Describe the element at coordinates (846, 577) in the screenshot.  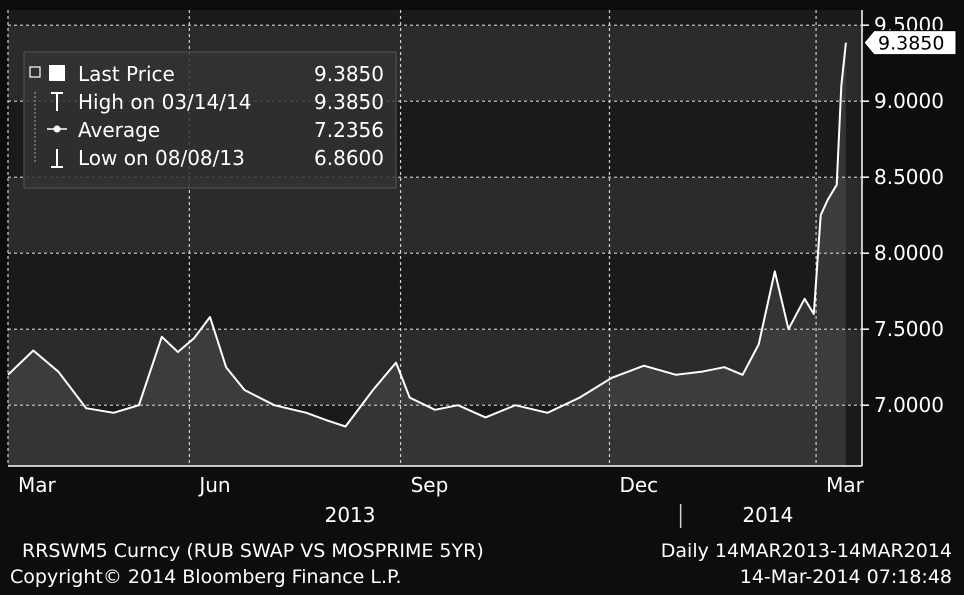
I see `footer-timestamp: 14-Mar-2014 07:18:48` at that location.